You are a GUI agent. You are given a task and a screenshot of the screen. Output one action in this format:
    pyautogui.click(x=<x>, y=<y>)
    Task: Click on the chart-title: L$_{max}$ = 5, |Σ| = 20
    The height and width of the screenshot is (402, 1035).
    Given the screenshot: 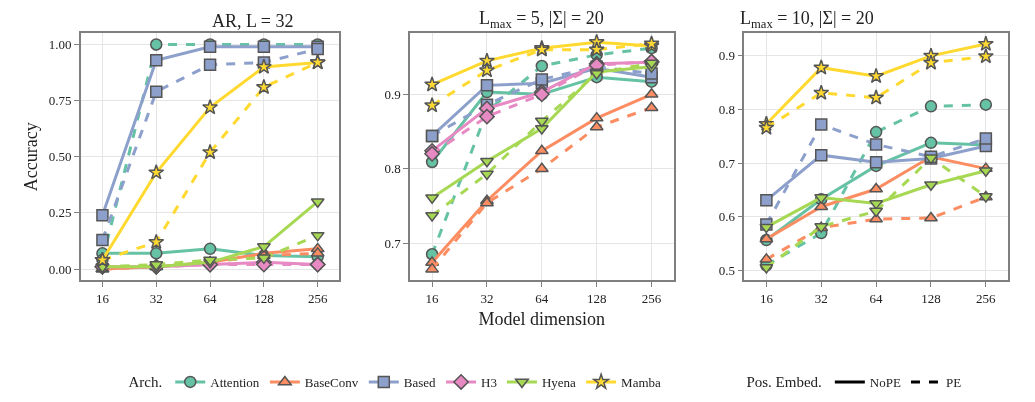 What is the action you would take?
    pyautogui.click(x=541, y=19)
    